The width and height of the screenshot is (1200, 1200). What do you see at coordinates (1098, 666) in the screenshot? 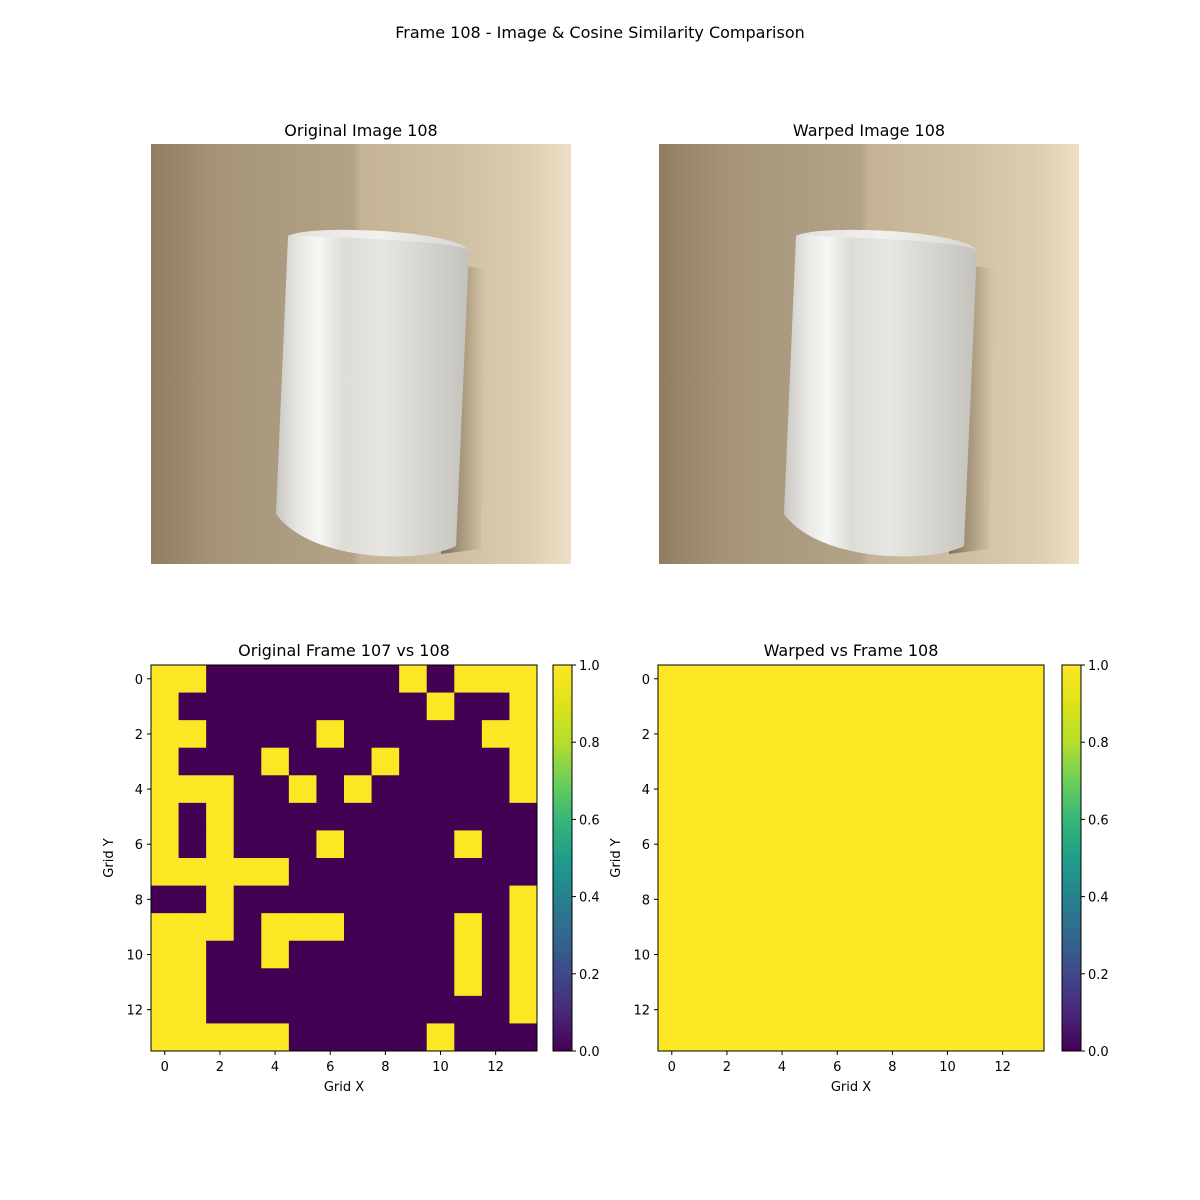
I see `colorbar-tick-label: 1.0` at bounding box center [1098, 666].